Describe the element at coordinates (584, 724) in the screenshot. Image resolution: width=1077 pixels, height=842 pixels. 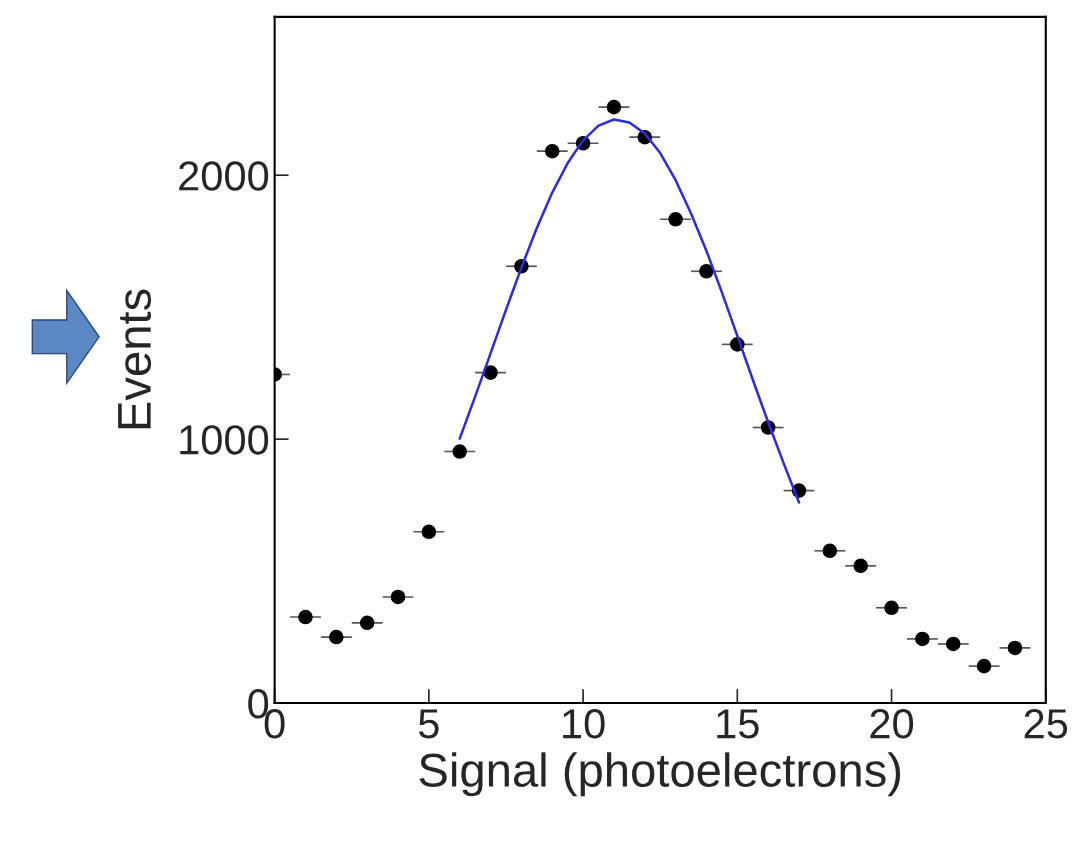
I see `x-tick-label: 10` at that location.